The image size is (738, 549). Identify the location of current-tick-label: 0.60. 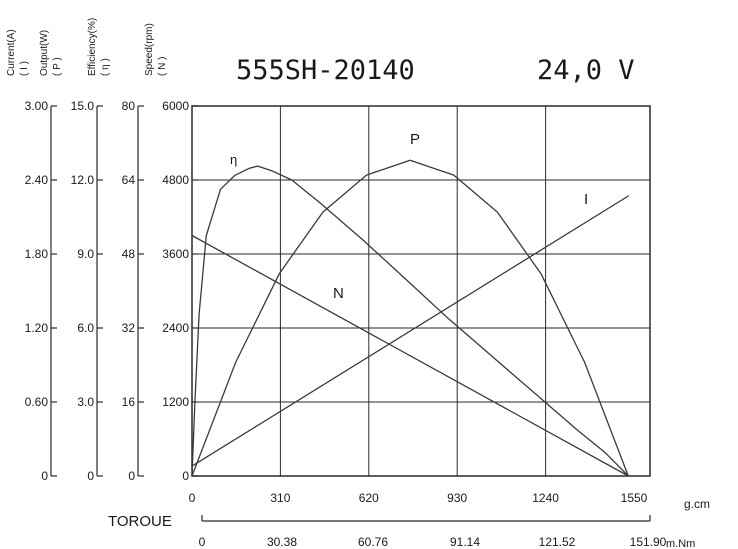
(37, 402).